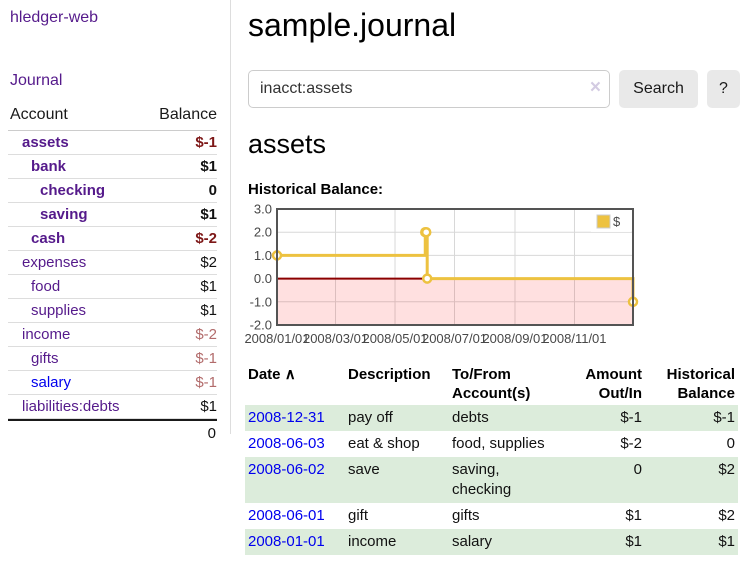 Image resolution: width=742 pixels, height=582 pixels. What do you see at coordinates (211, 433) in the screenshot?
I see `accounts-total-value: 0` at bounding box center [211, 433].